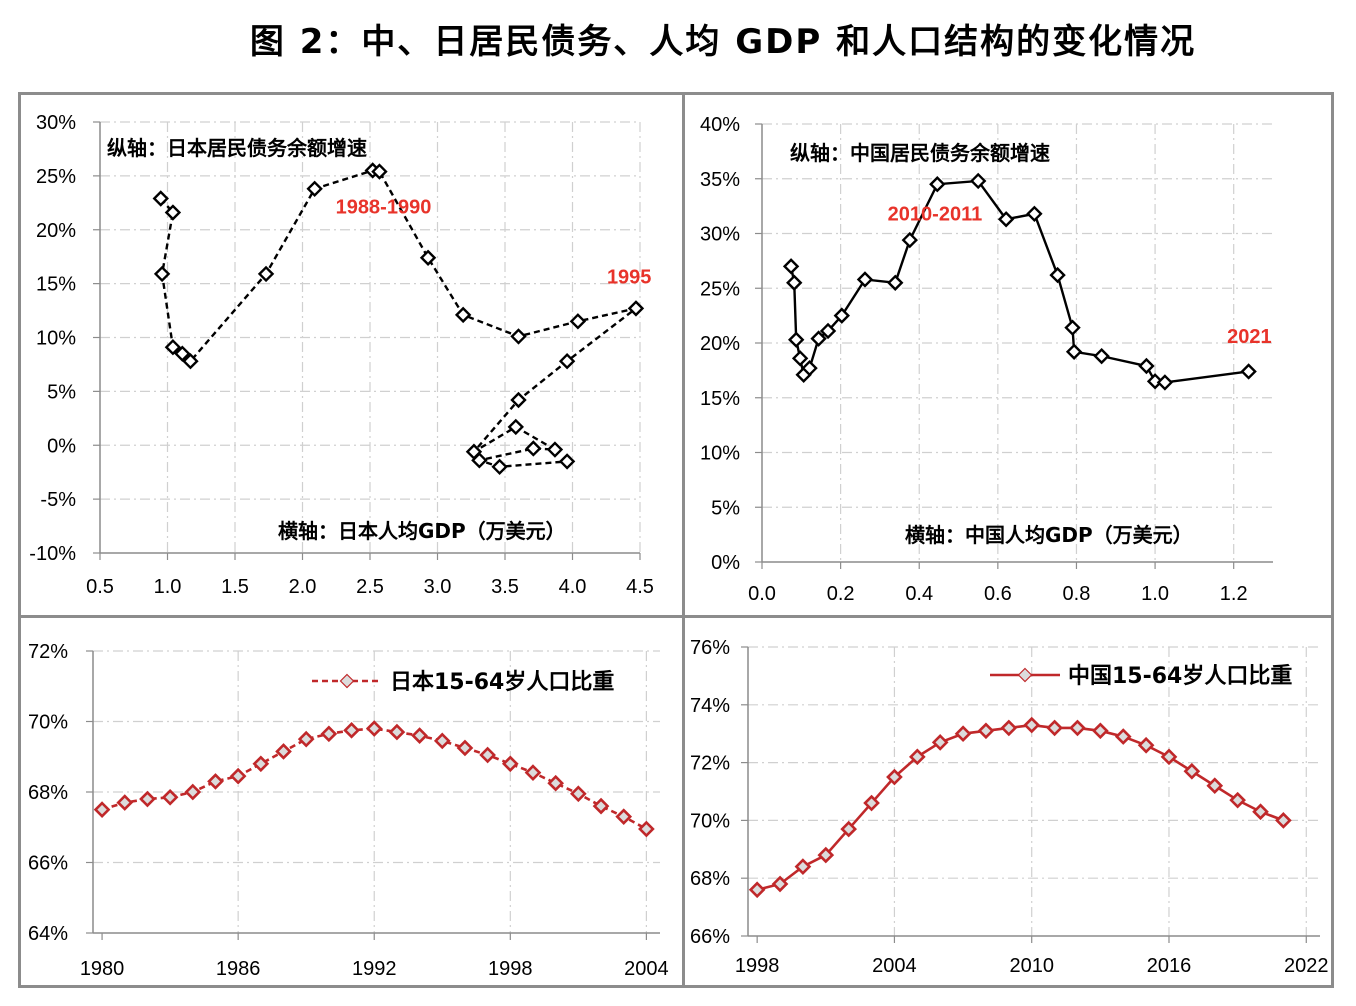 The width and height of the screenshot is (1356, 1006). I want to click on y-tick-label: 70%, so click(48, 723).